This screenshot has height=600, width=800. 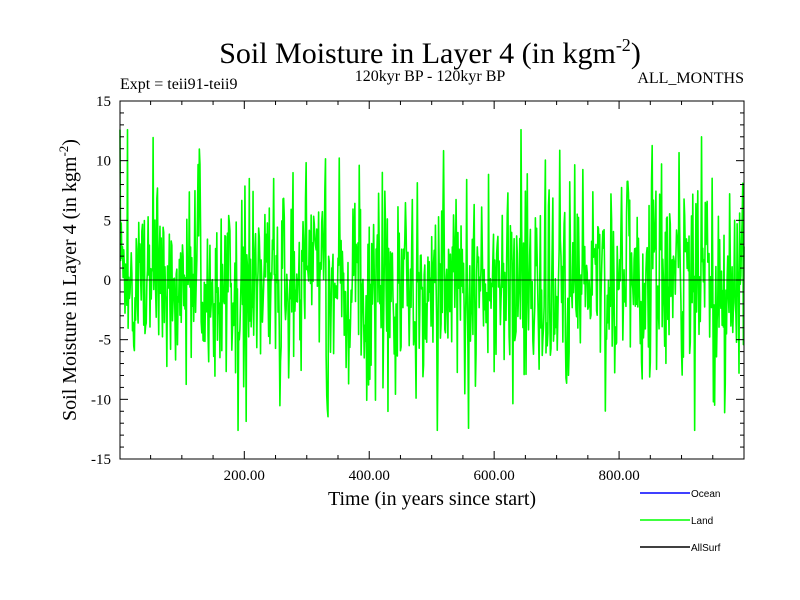 I want to click on y-tick-label: 5, so click(x=108, y=221).